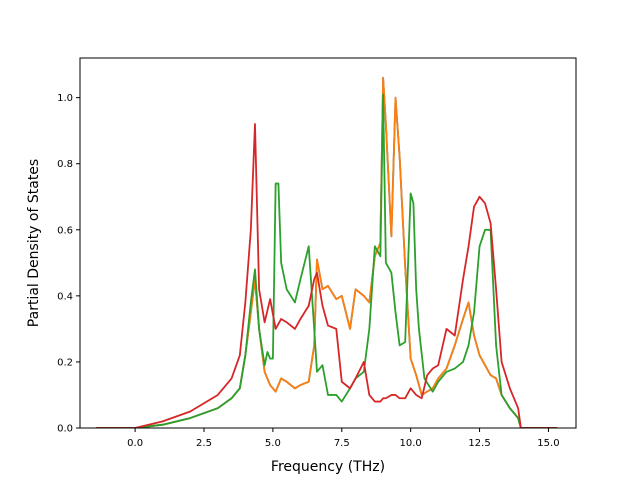 This screenshot has height=480, width=640. What do you see at coordinates (342, 443) in the screenshot?
I see `x-tick-label: 7.5` at bounding box center [342, 443].